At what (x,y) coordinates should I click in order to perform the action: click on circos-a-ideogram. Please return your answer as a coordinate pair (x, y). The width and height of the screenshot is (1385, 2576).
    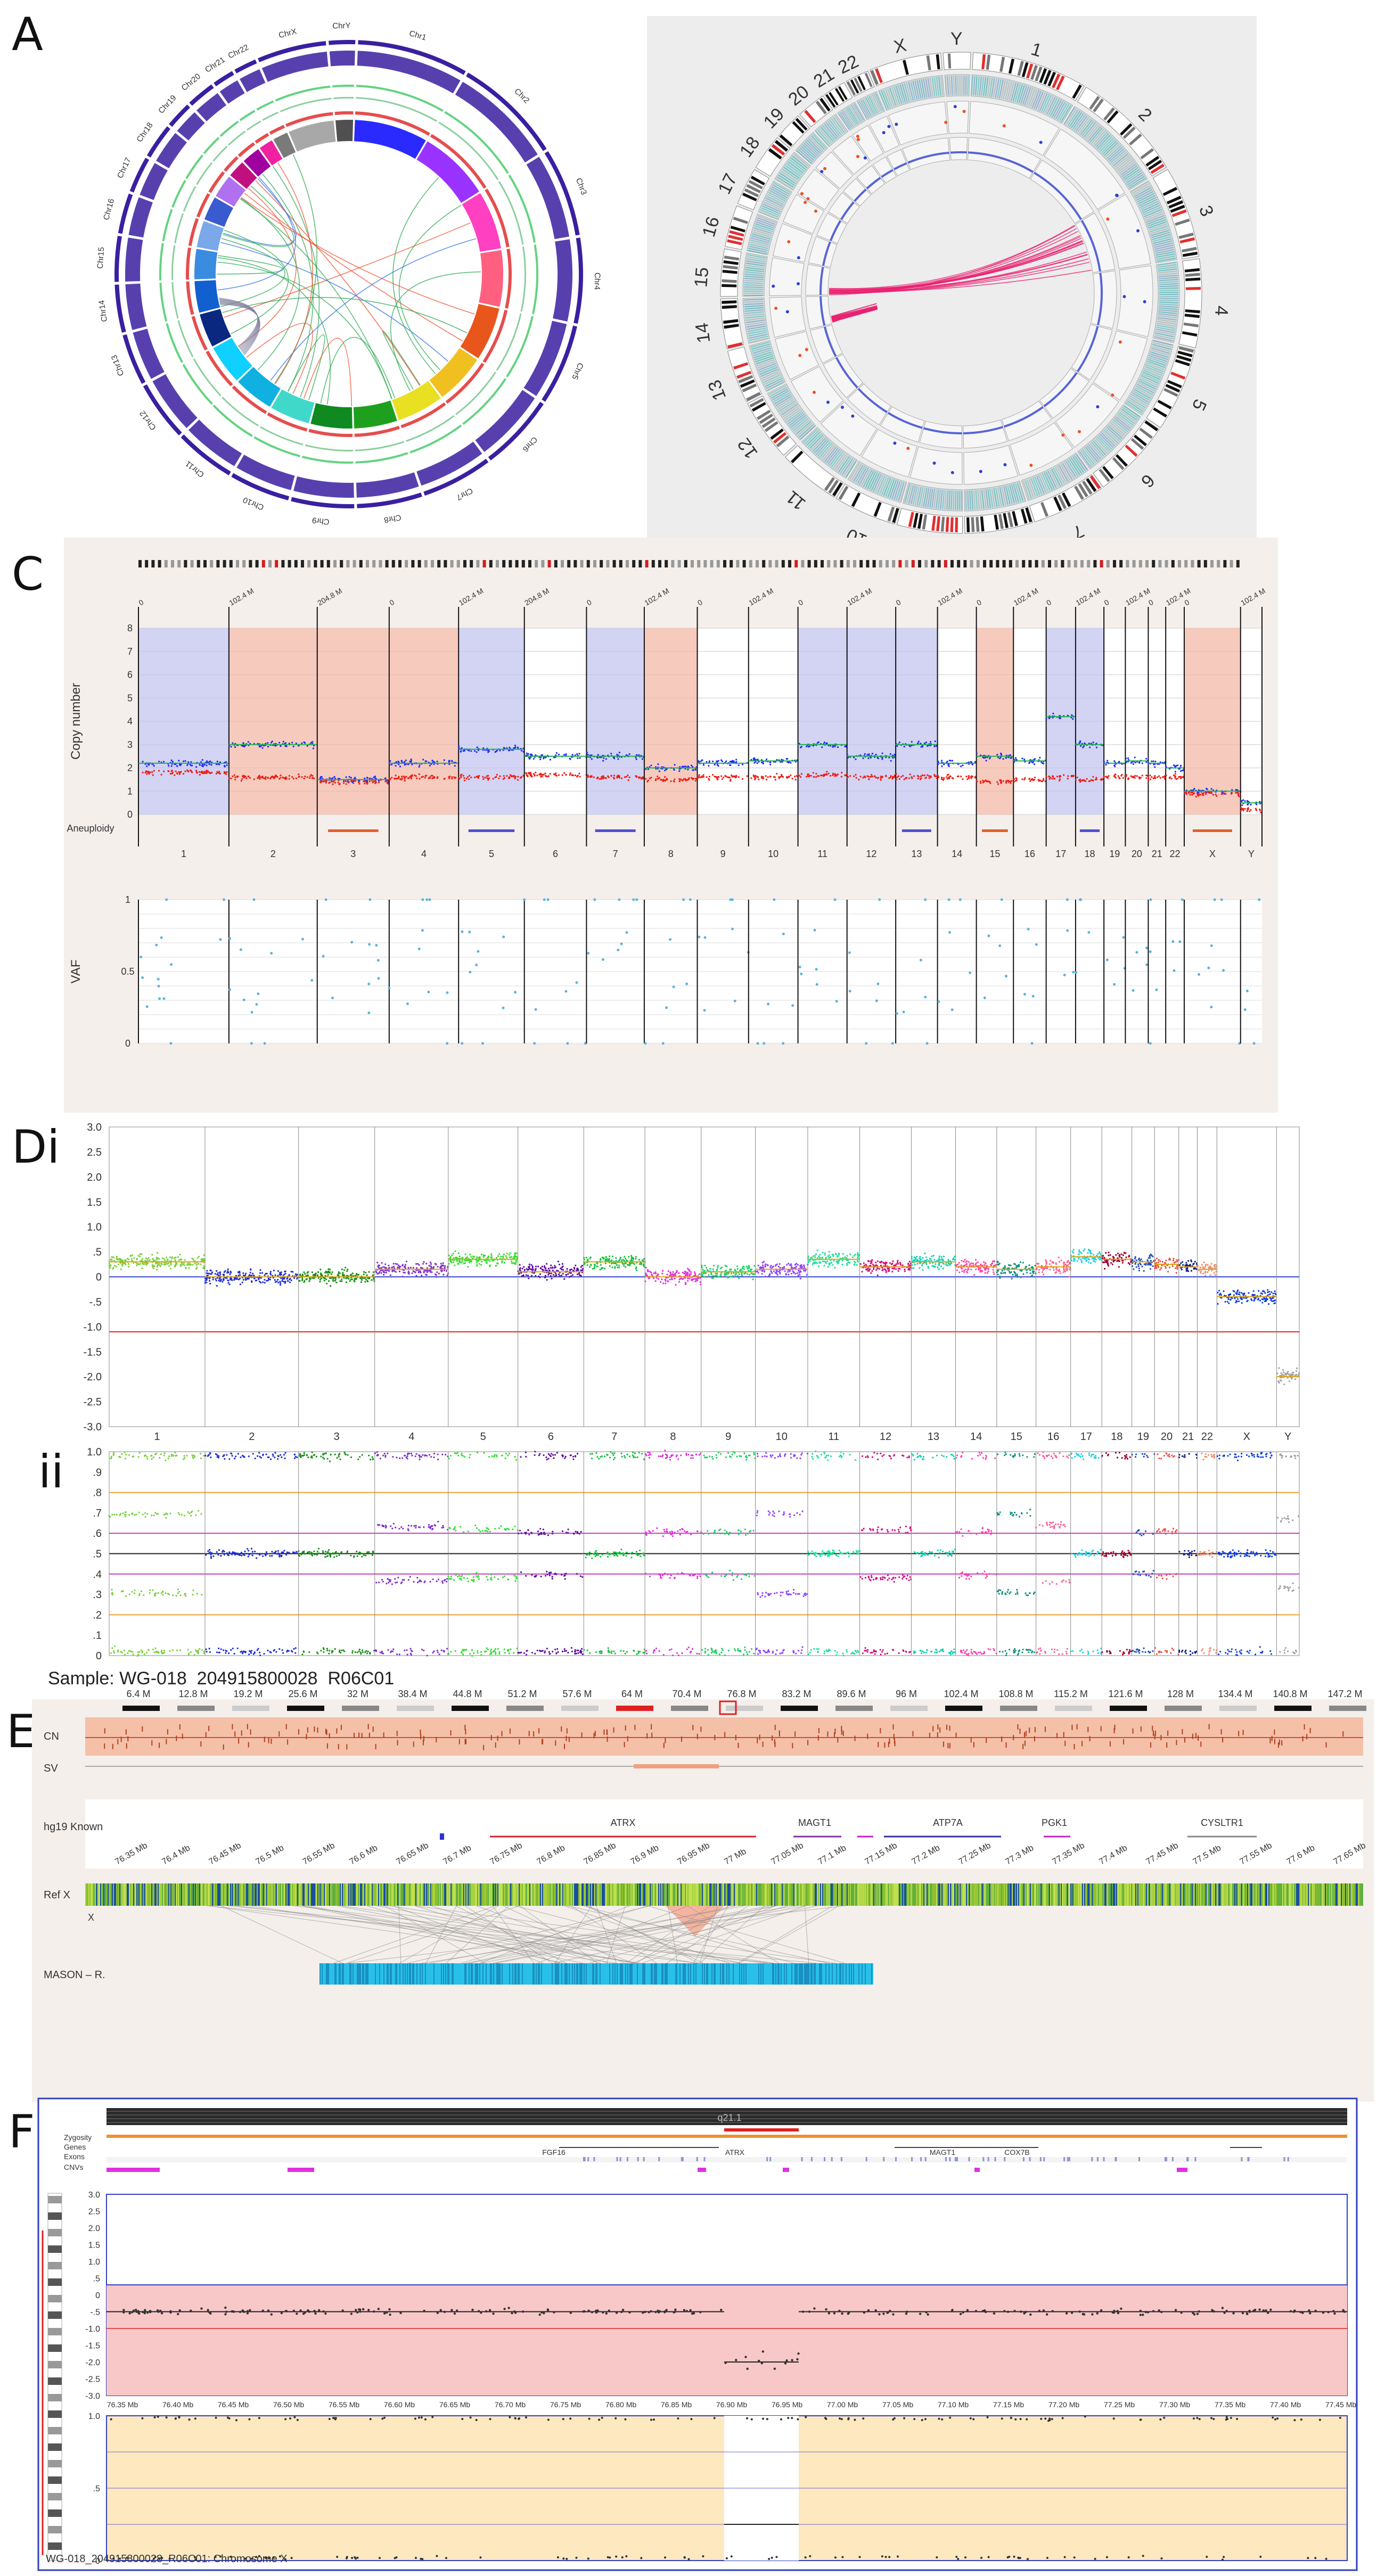
    Looking at the image, I should click on (412, 57).